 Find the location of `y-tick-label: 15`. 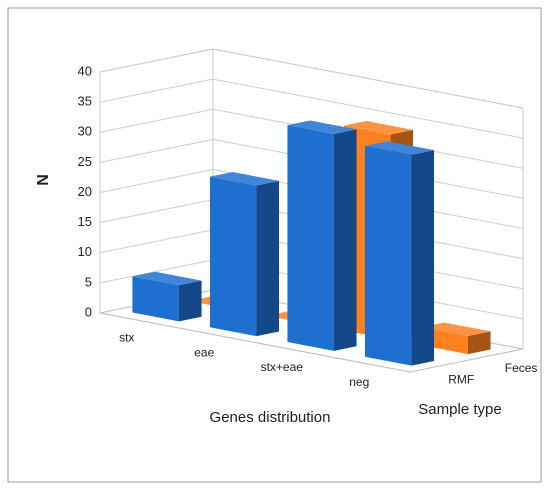

y-tick-label: 15 is located at coordinates (85, 221).